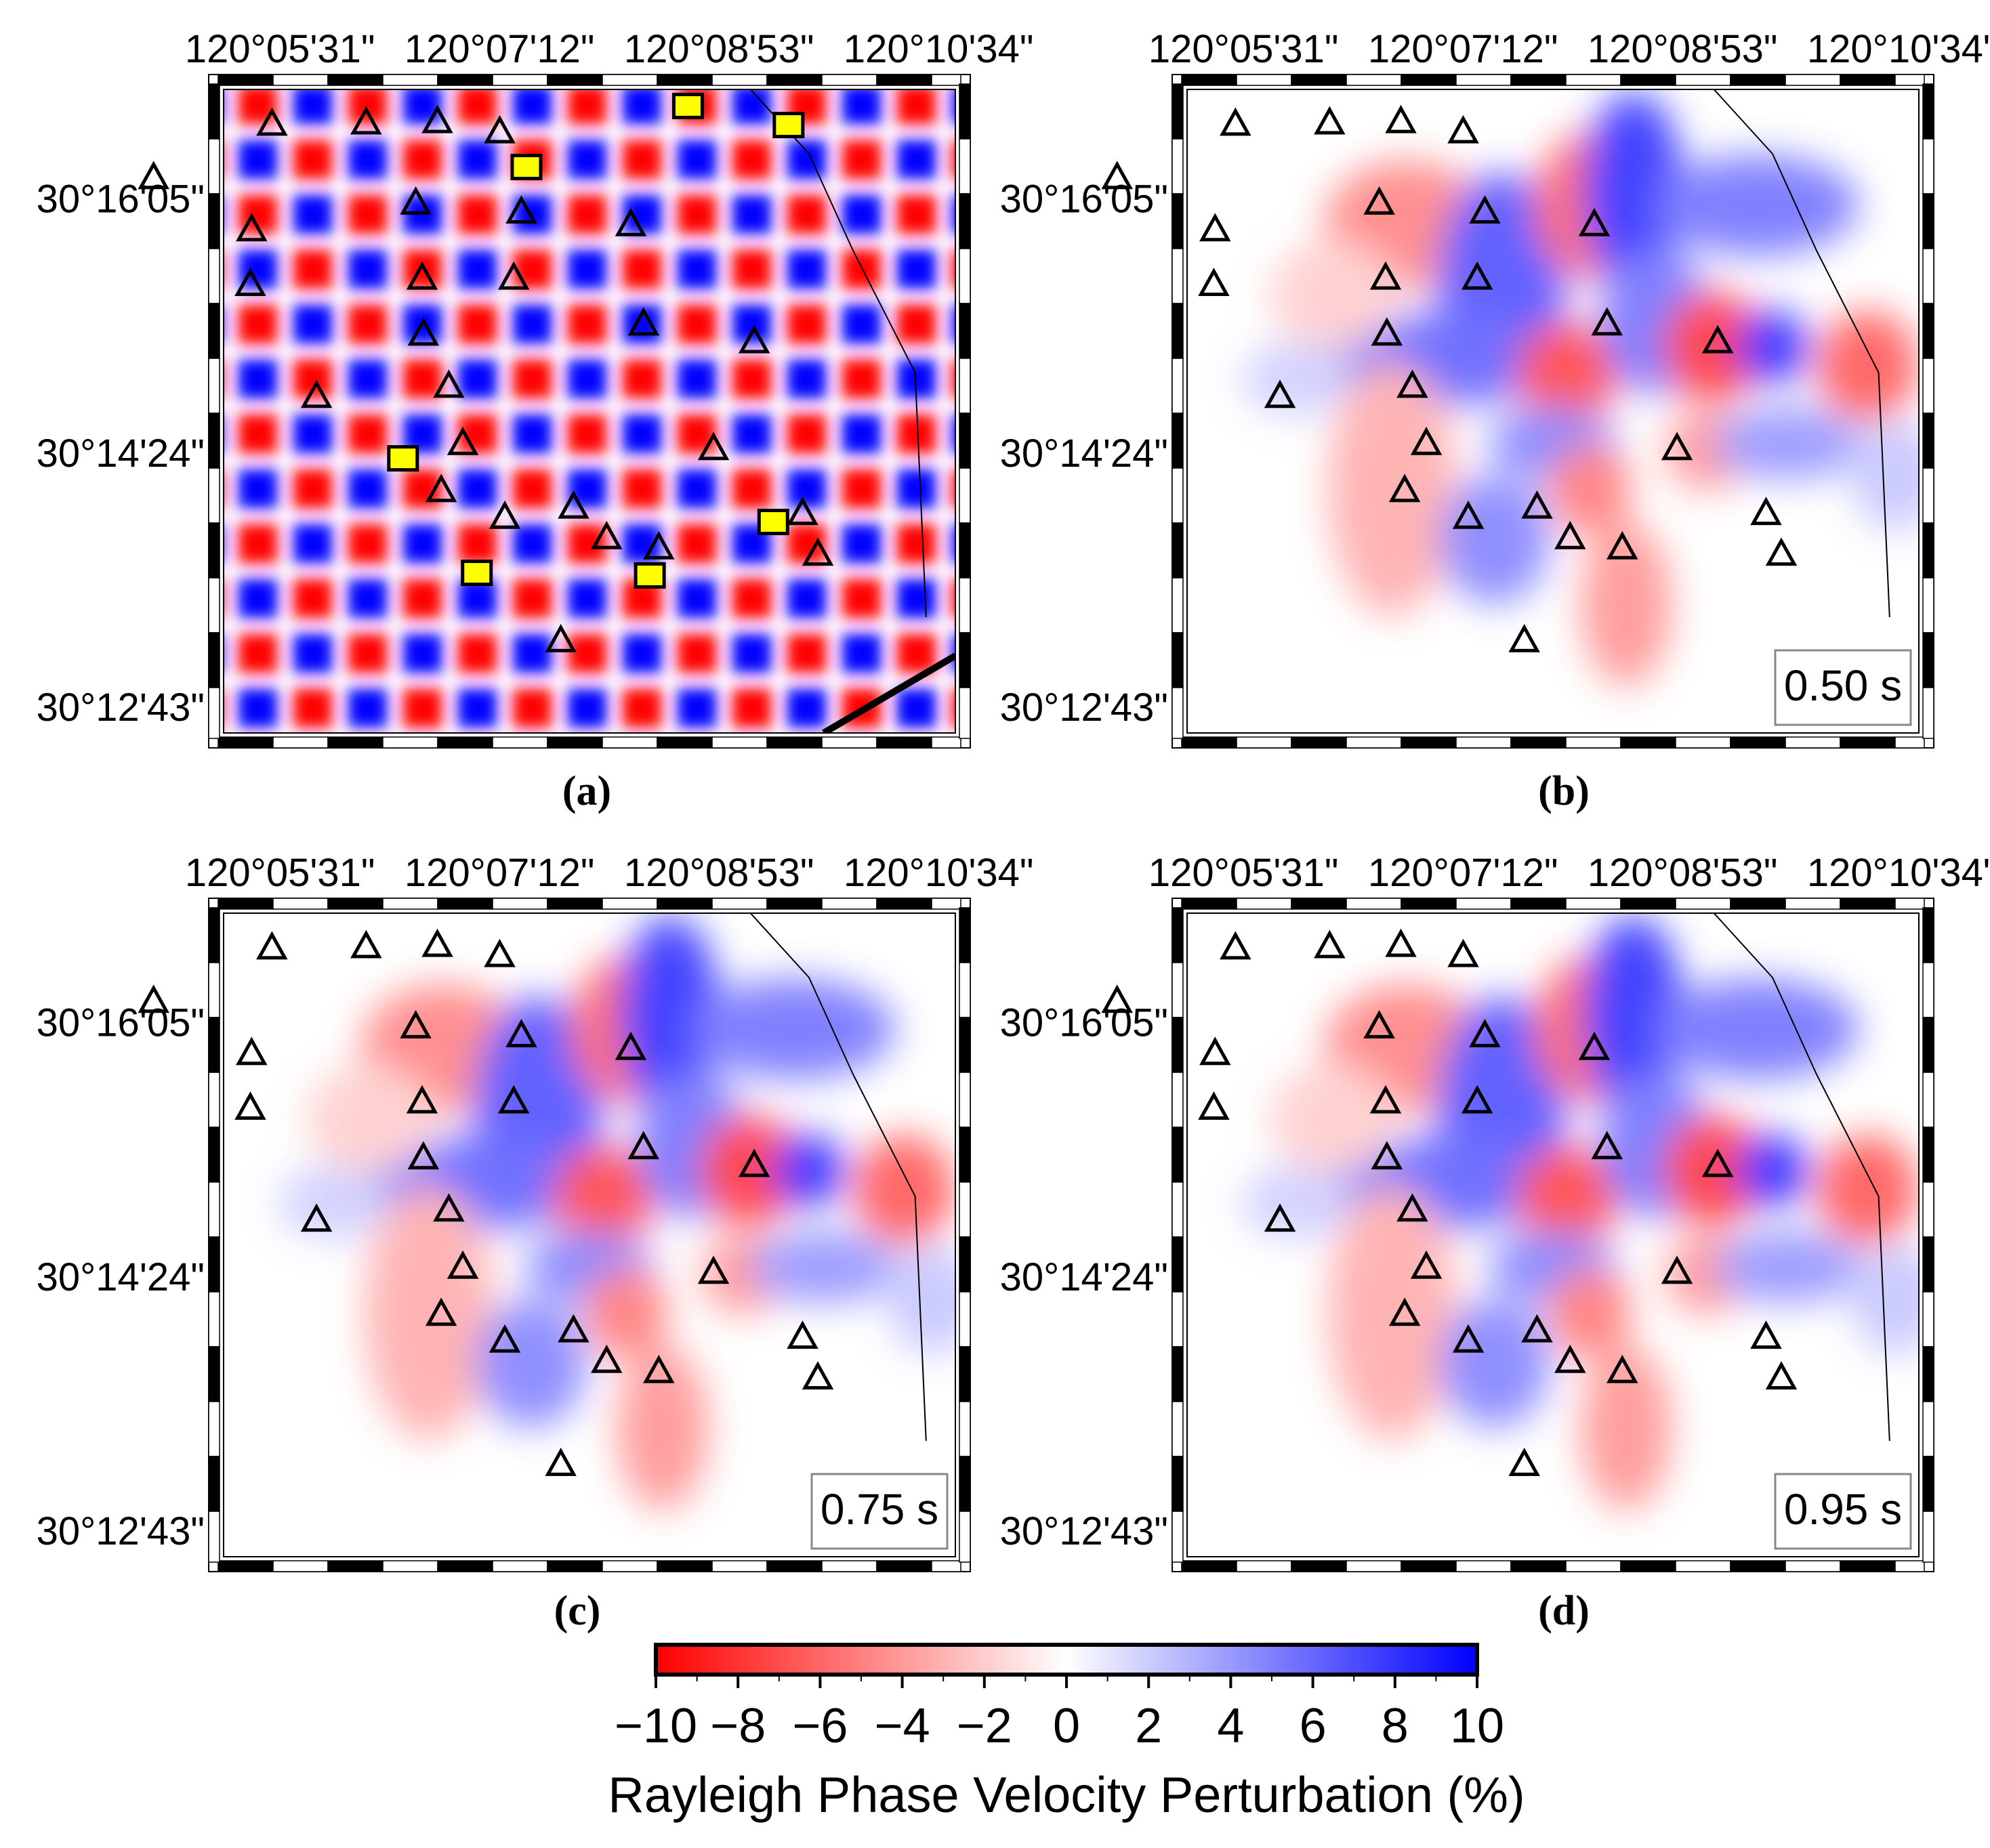  Describe the element at coordinates (902, 1726) in the screenshot. I see `colorbar-tick-label: −4` at that location.